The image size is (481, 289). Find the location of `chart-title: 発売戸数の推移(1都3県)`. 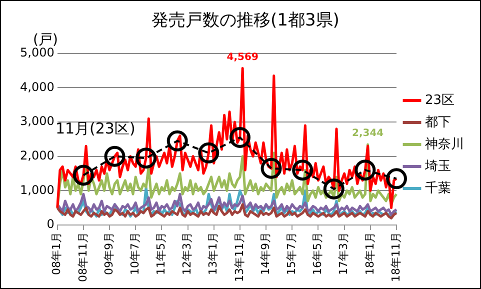

chart-title: 発売戸数の推移(1都3県) is located at coordinates (246, 20).